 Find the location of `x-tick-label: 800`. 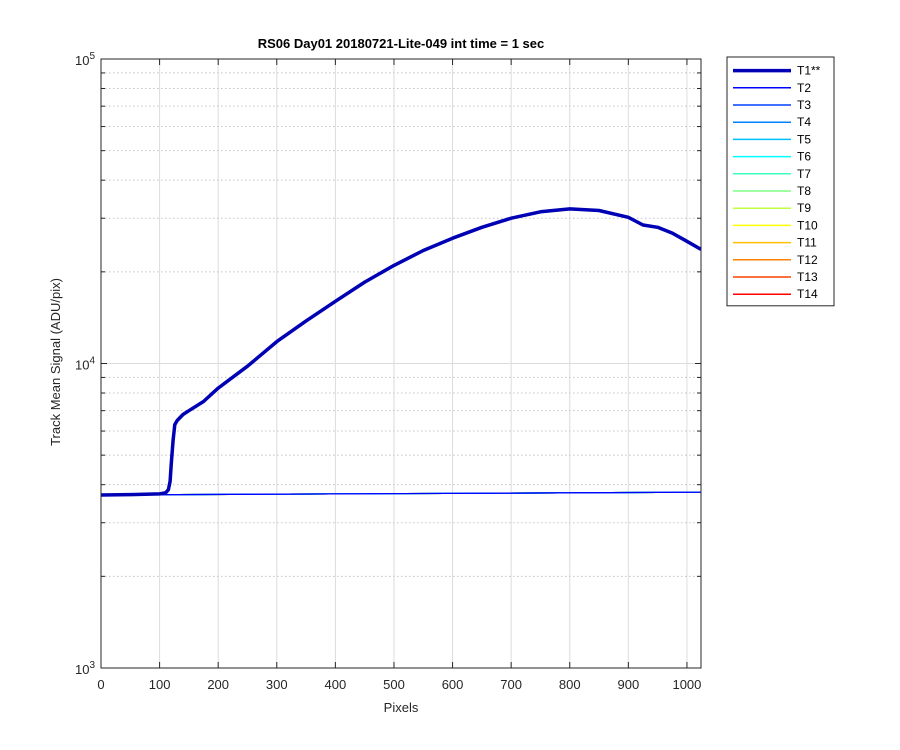

x-tick-label: 800 is located at coordinates (570, 684).